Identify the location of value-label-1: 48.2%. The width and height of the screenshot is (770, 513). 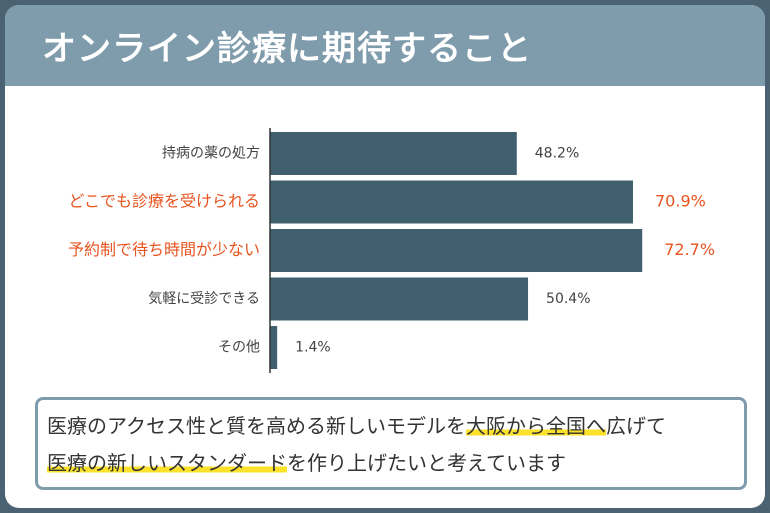
(557, 154).